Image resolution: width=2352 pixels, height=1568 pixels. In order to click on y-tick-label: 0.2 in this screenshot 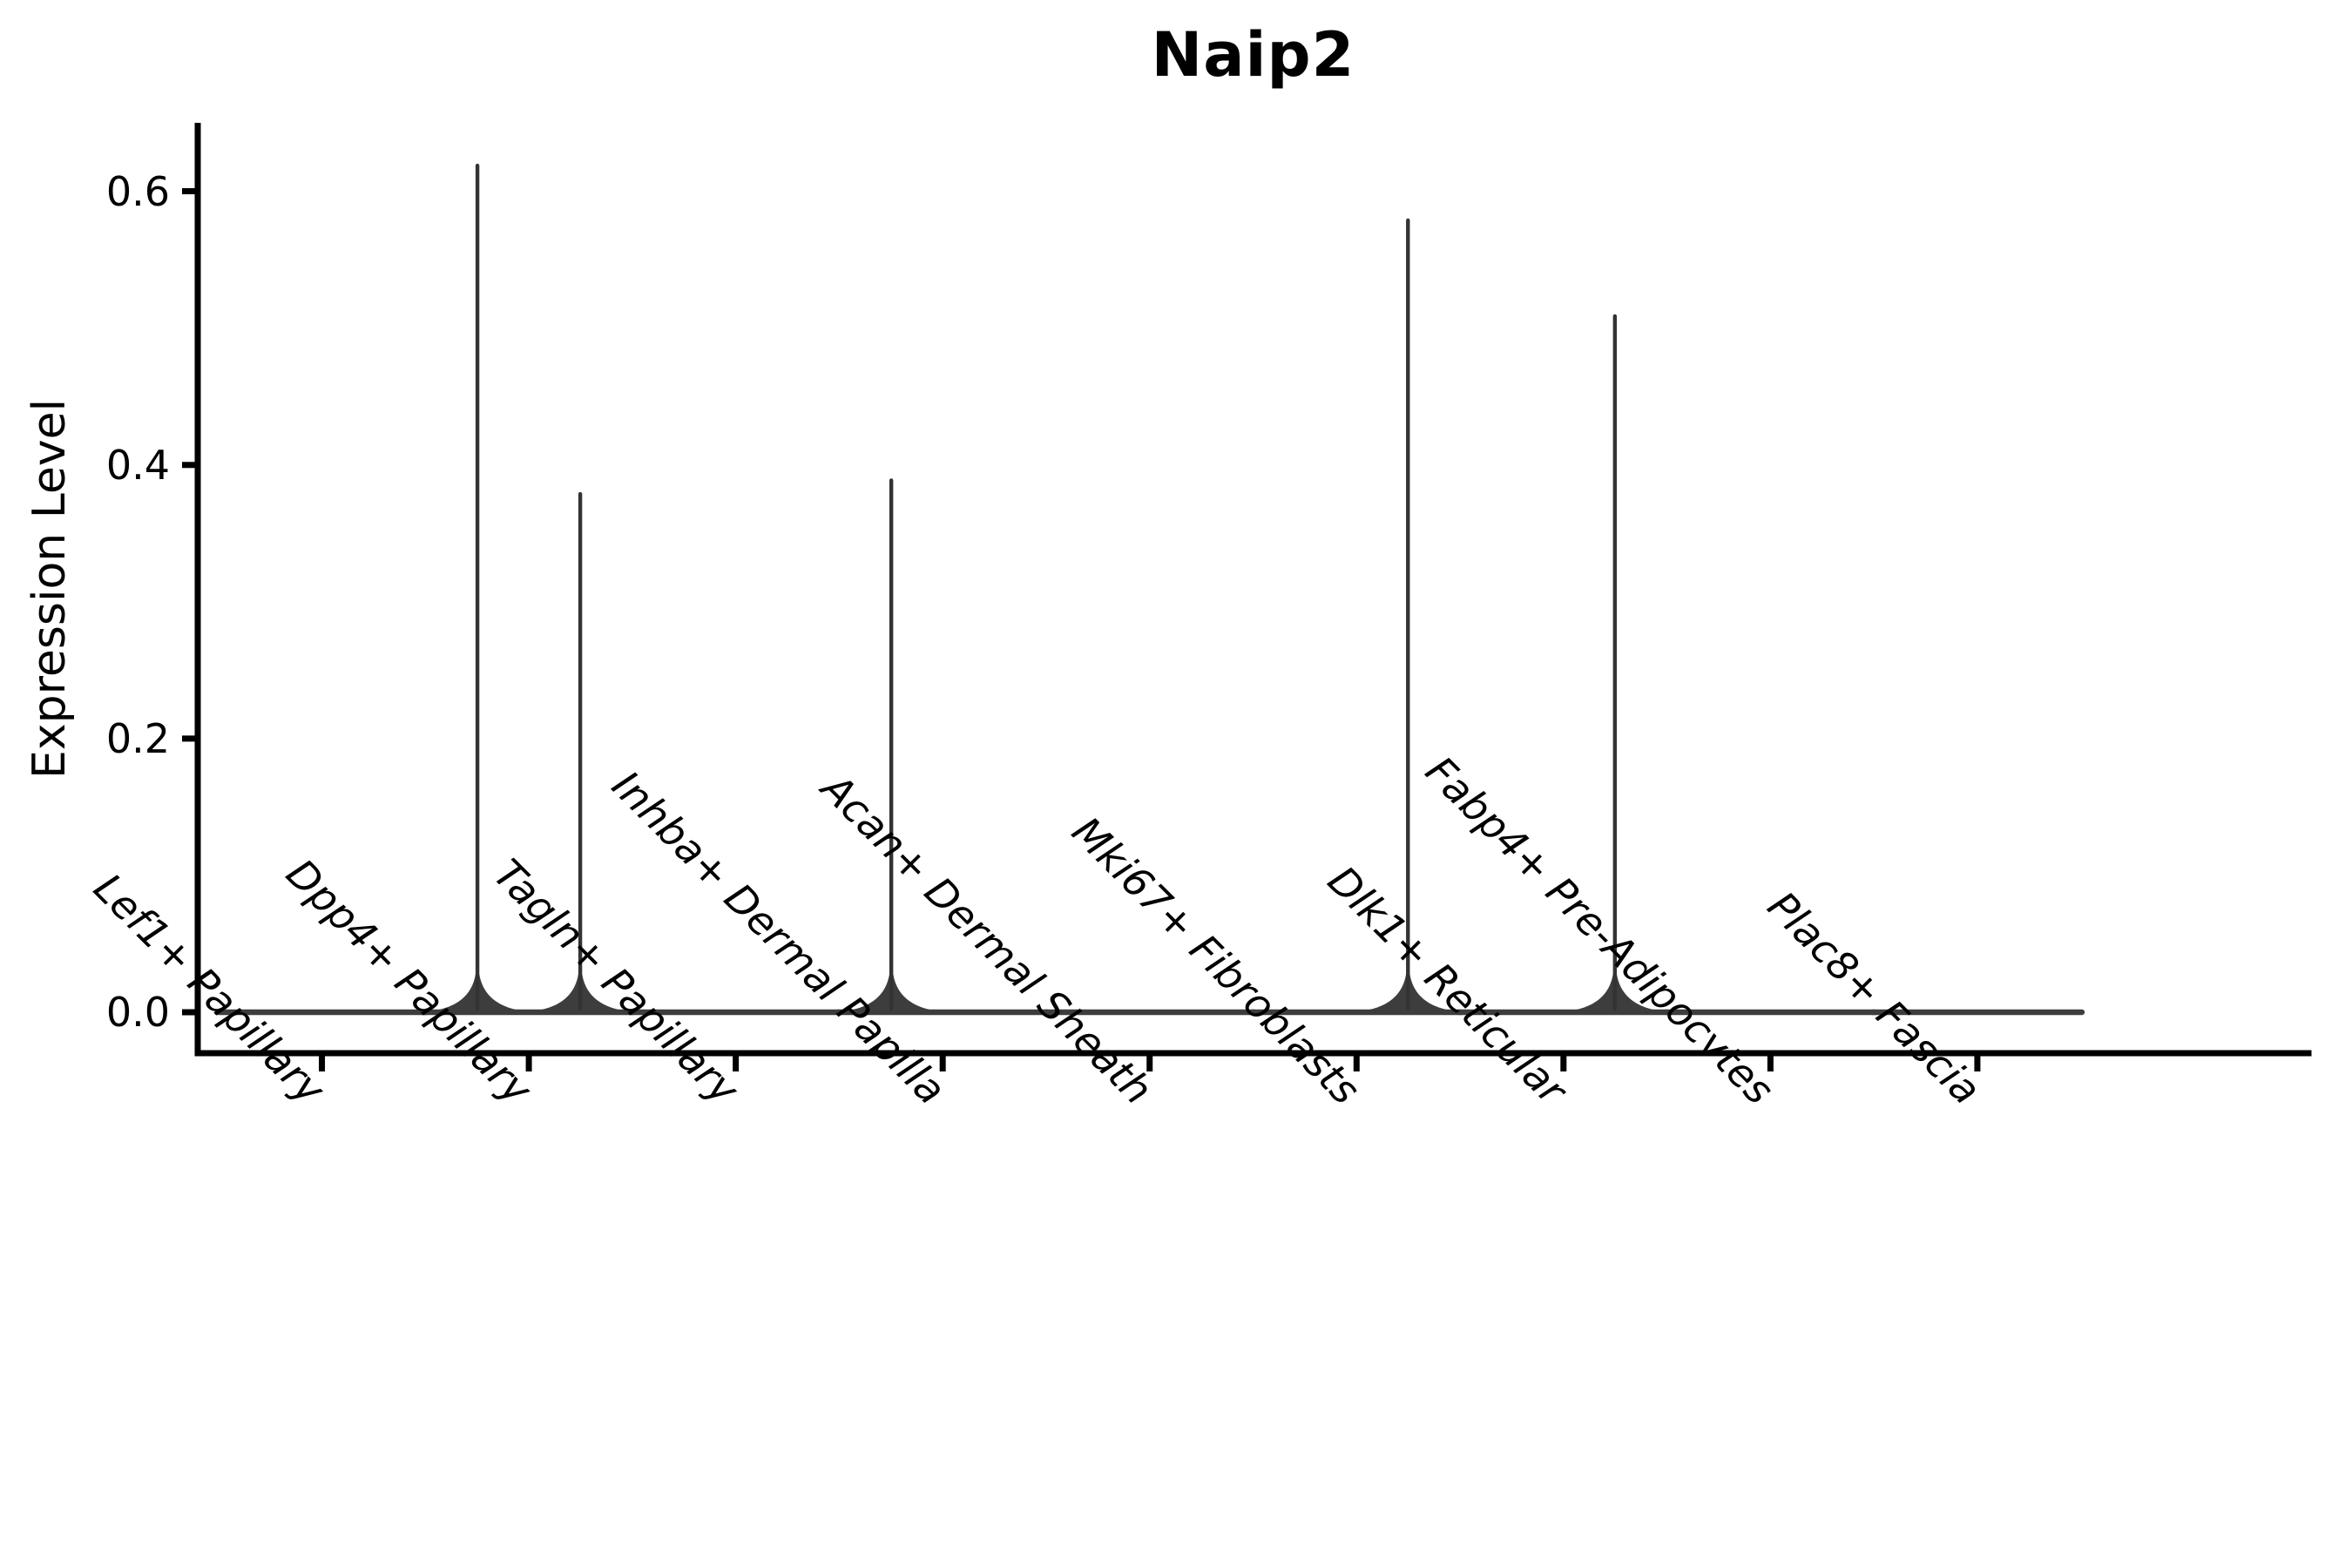, I will do `click(137, 738)`.